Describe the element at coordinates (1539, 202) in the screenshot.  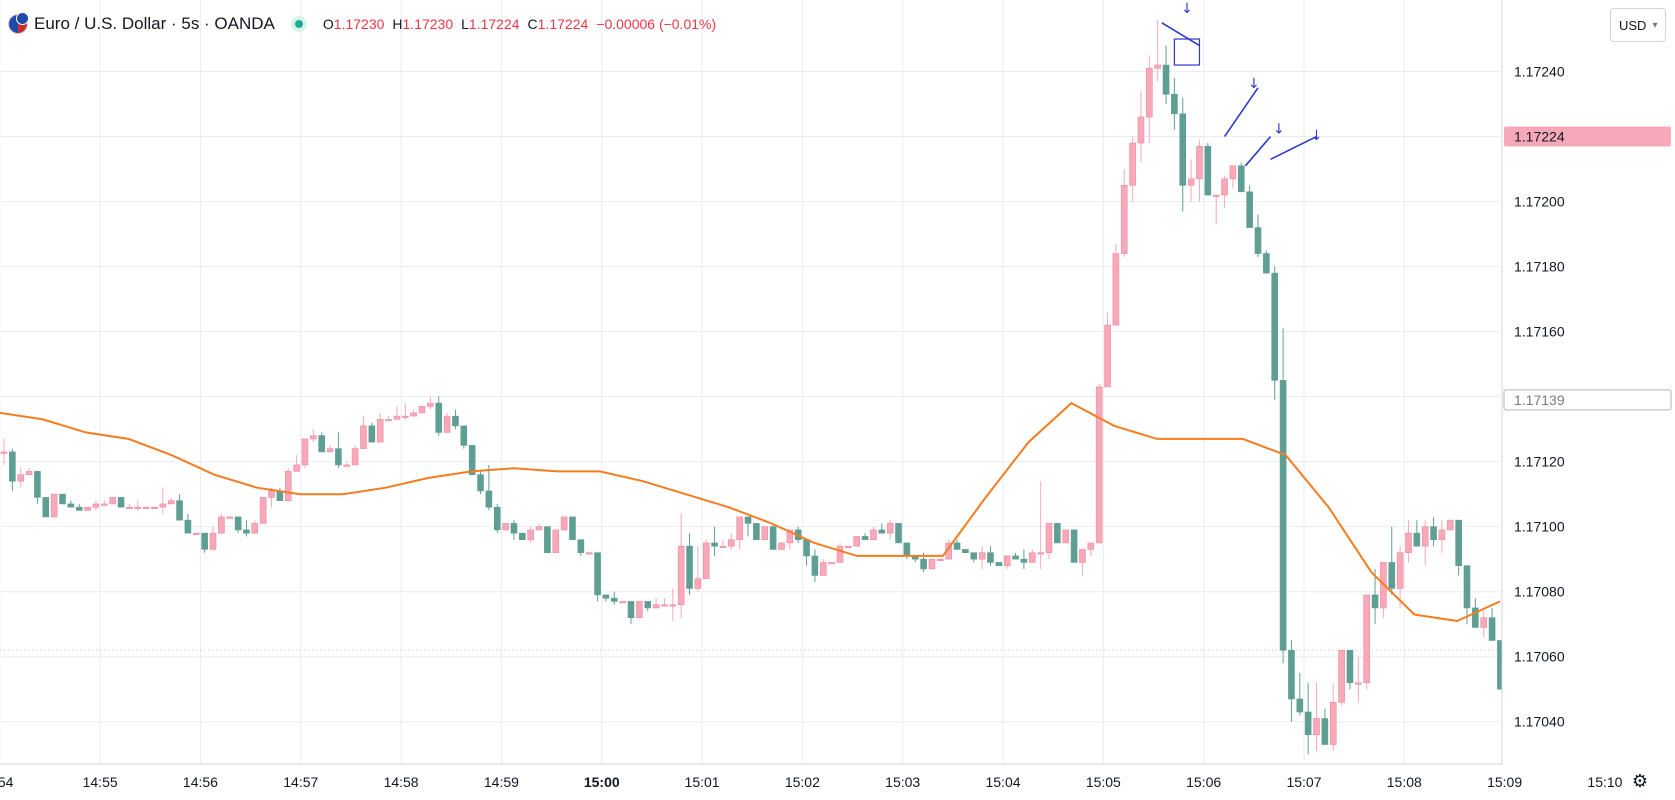
I see `price-tick-7: 1.17200` at that location.